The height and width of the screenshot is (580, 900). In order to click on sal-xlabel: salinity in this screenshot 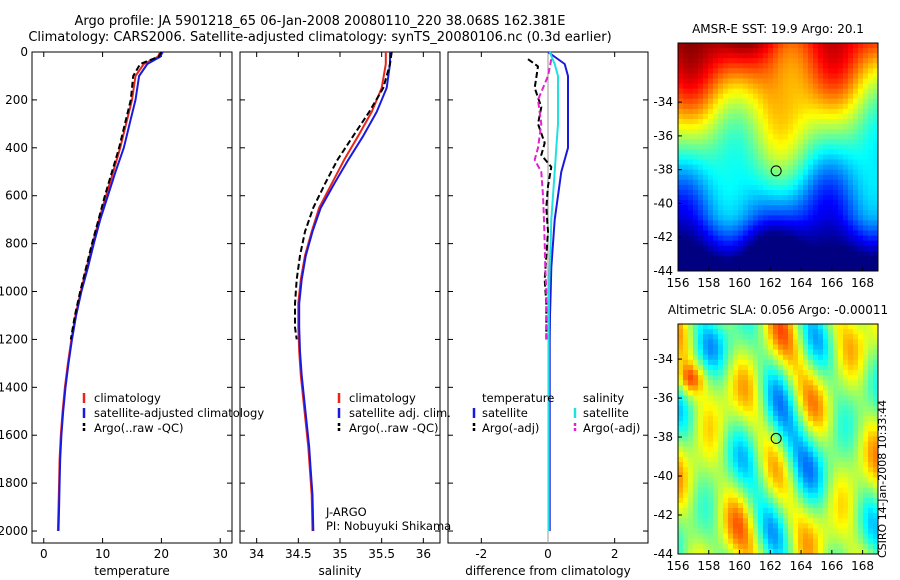, I will do `click(339, 571)`.